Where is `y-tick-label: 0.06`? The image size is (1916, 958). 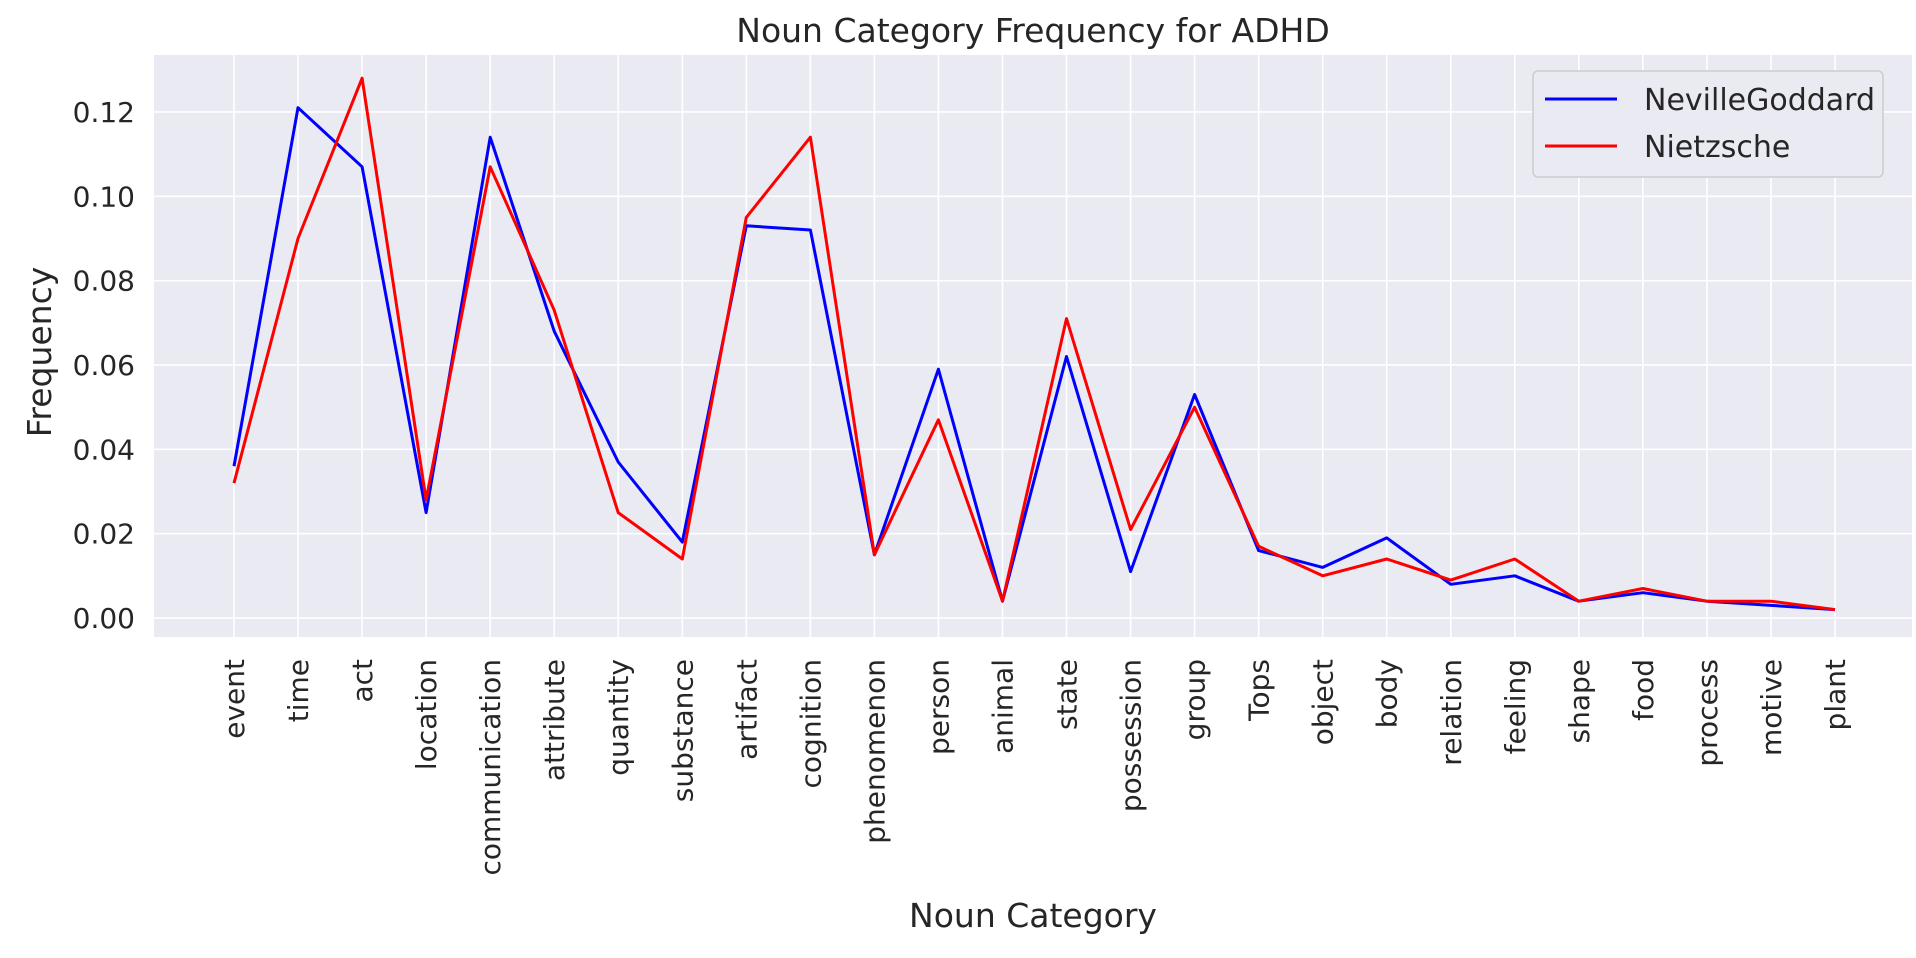
y-tick-label: 0.06 is located at coordinates (104, 365).